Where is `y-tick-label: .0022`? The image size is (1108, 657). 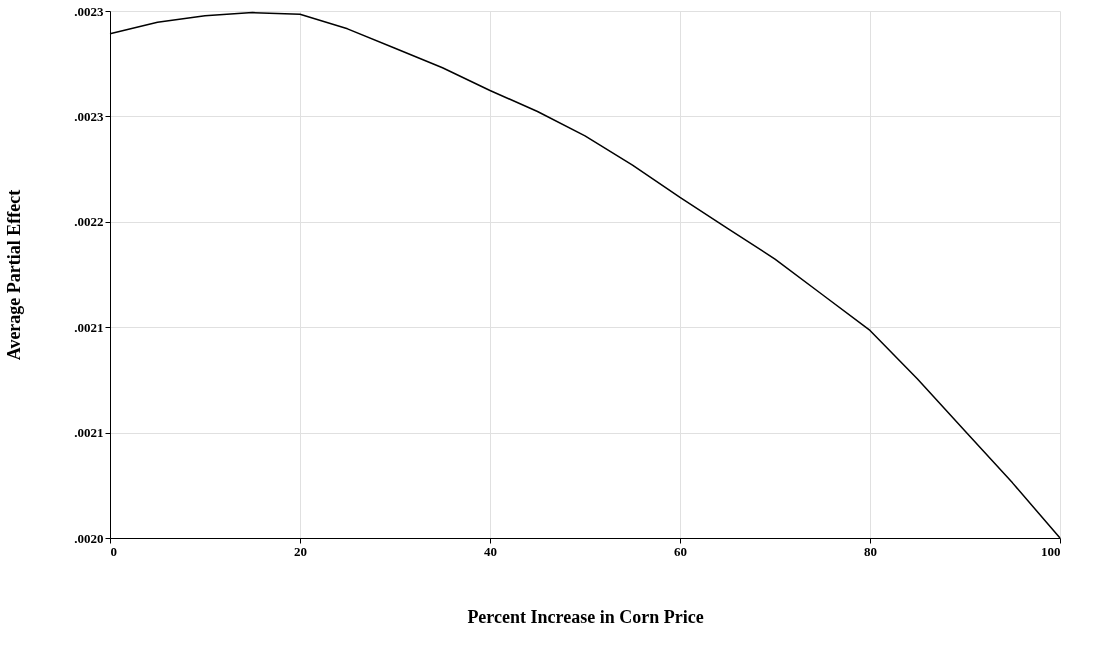 y-tick-label: .0022 is located at coordinates (89, 222).